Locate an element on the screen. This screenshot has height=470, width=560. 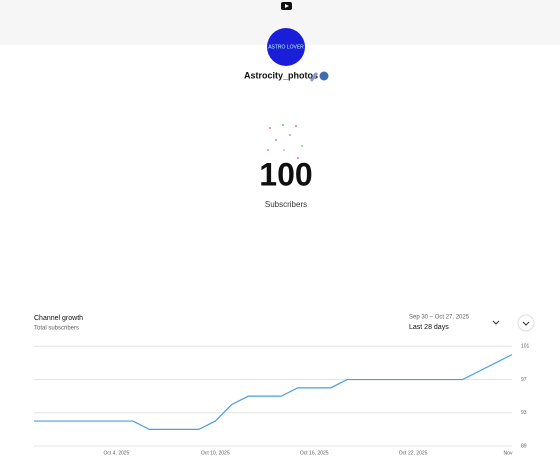
collapse-chevron is located at coordinates (526, 323).